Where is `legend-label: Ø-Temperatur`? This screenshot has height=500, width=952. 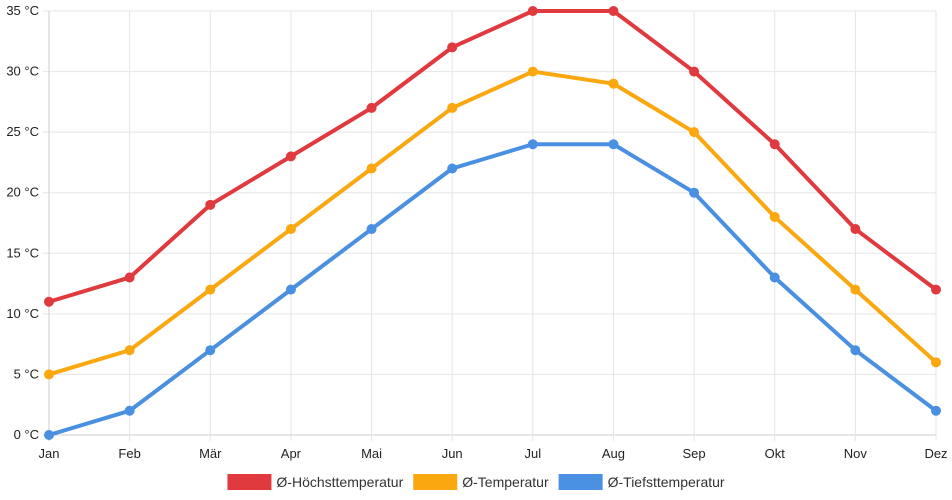 legend-label: Ø-Temperatur is located at coordinates (505, 482).